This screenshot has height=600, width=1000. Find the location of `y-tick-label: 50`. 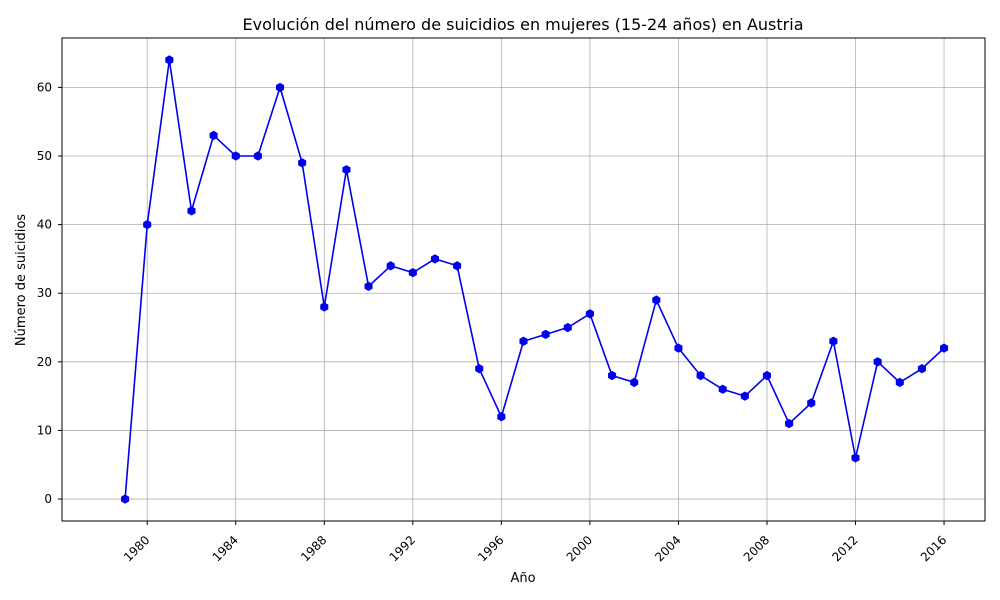

y-tick-label: 50 is located at coordinates (44, 156).